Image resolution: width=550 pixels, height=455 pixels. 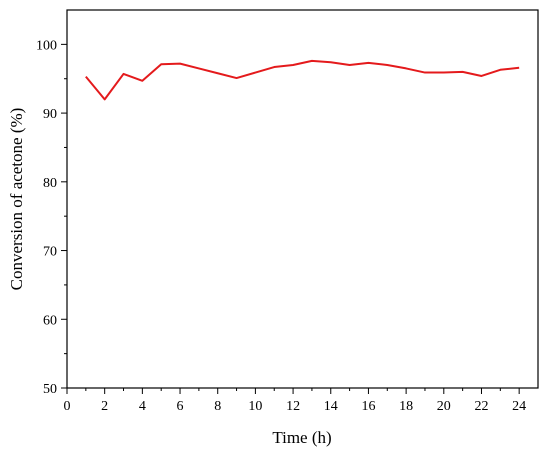 What do you see at coordinates (50, 183) in the screenshot?
I see `y-tick-label: 80` at bounding box center [50, 183].